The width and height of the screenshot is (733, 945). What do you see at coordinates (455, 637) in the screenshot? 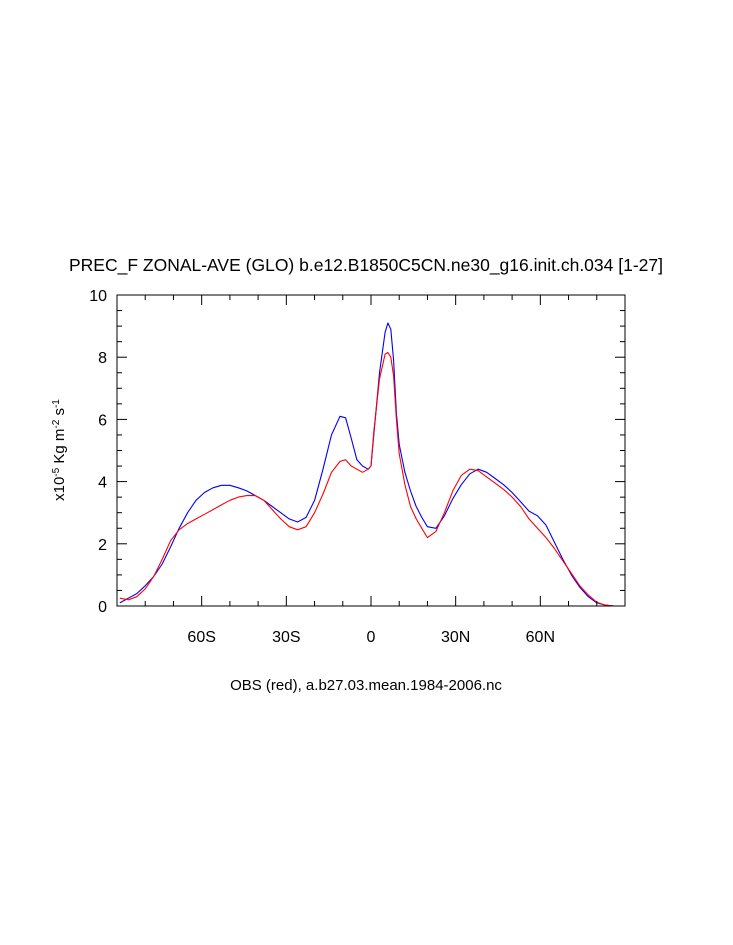
I see `x-tick-label: 30N` at bounding box center [455, 637].